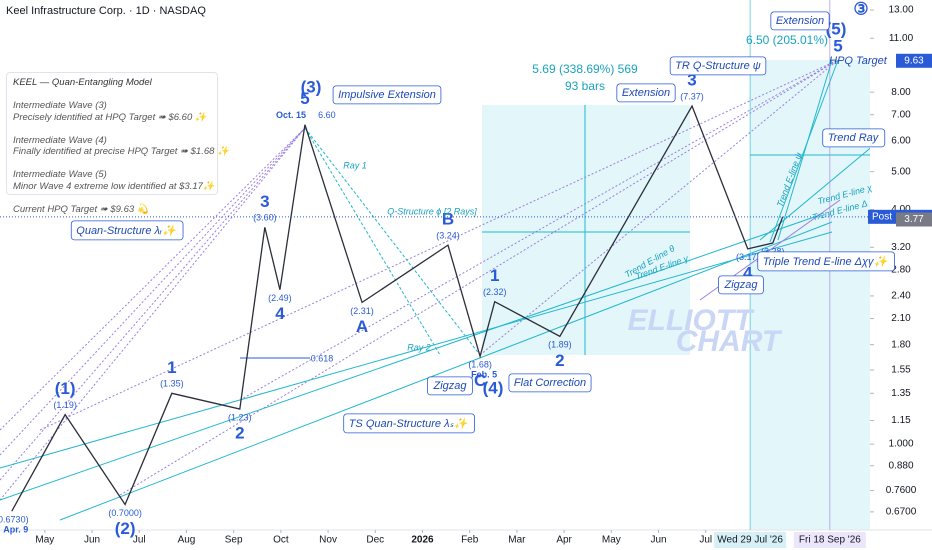 This screenshot has width=932, height=550. I want to click on y-tick-label: 2.10, so click(901, 318).